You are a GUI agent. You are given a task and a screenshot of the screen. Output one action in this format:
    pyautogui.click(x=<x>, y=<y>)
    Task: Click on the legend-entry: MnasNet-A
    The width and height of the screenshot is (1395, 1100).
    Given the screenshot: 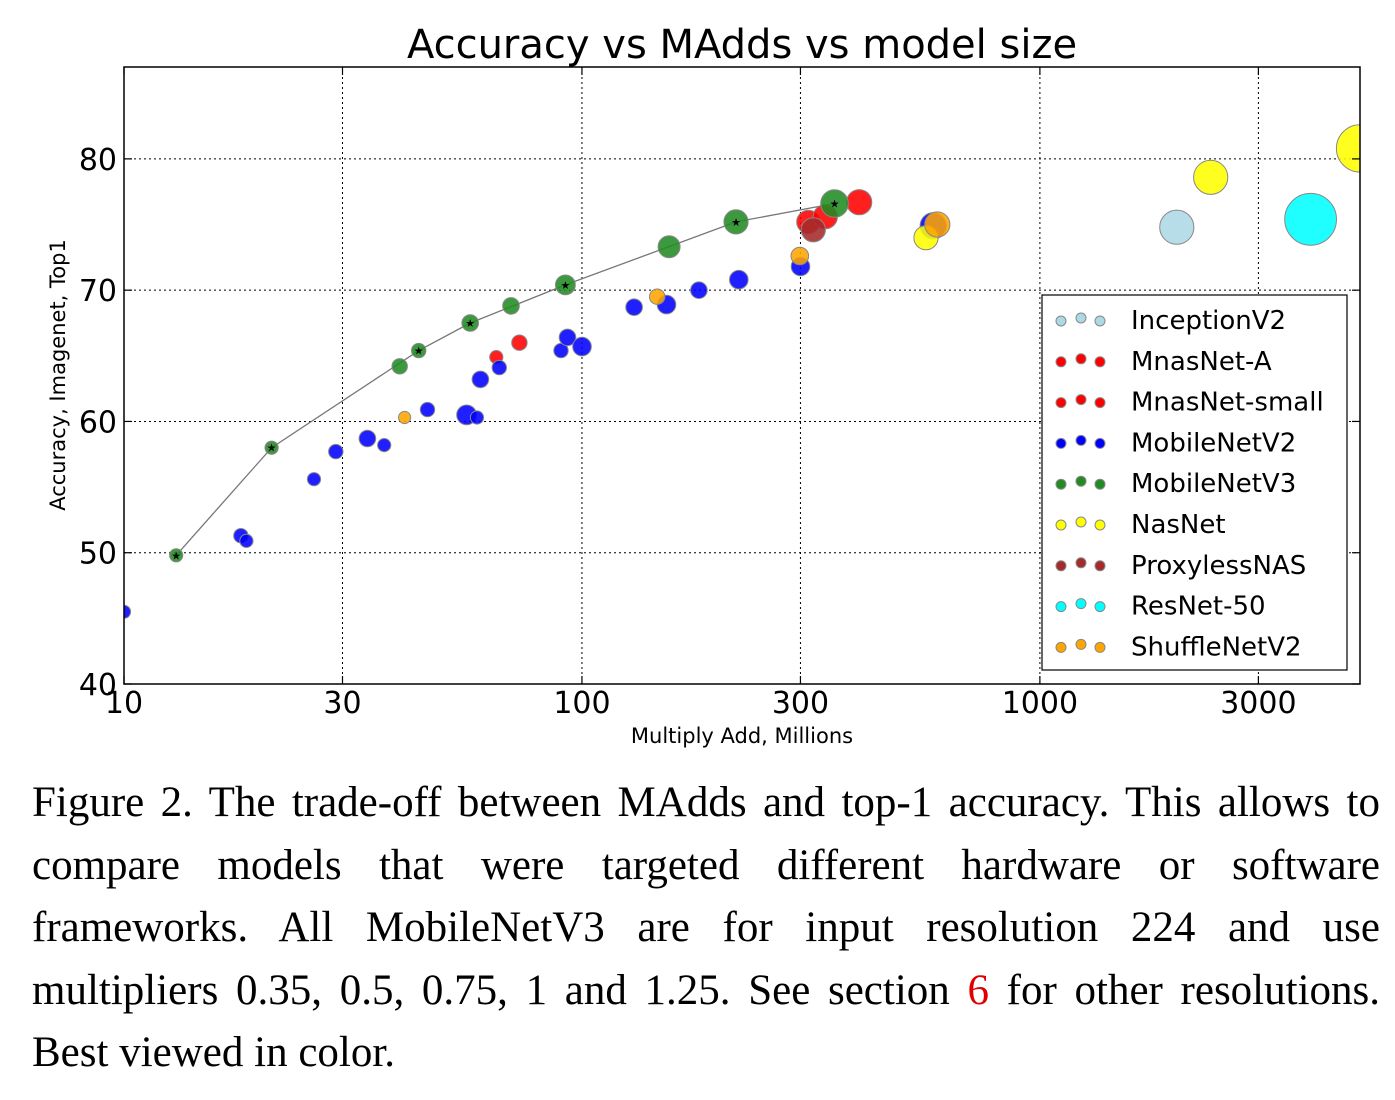 What is the action you would take?
    pyautogui.click(x=1163, y=362)
    